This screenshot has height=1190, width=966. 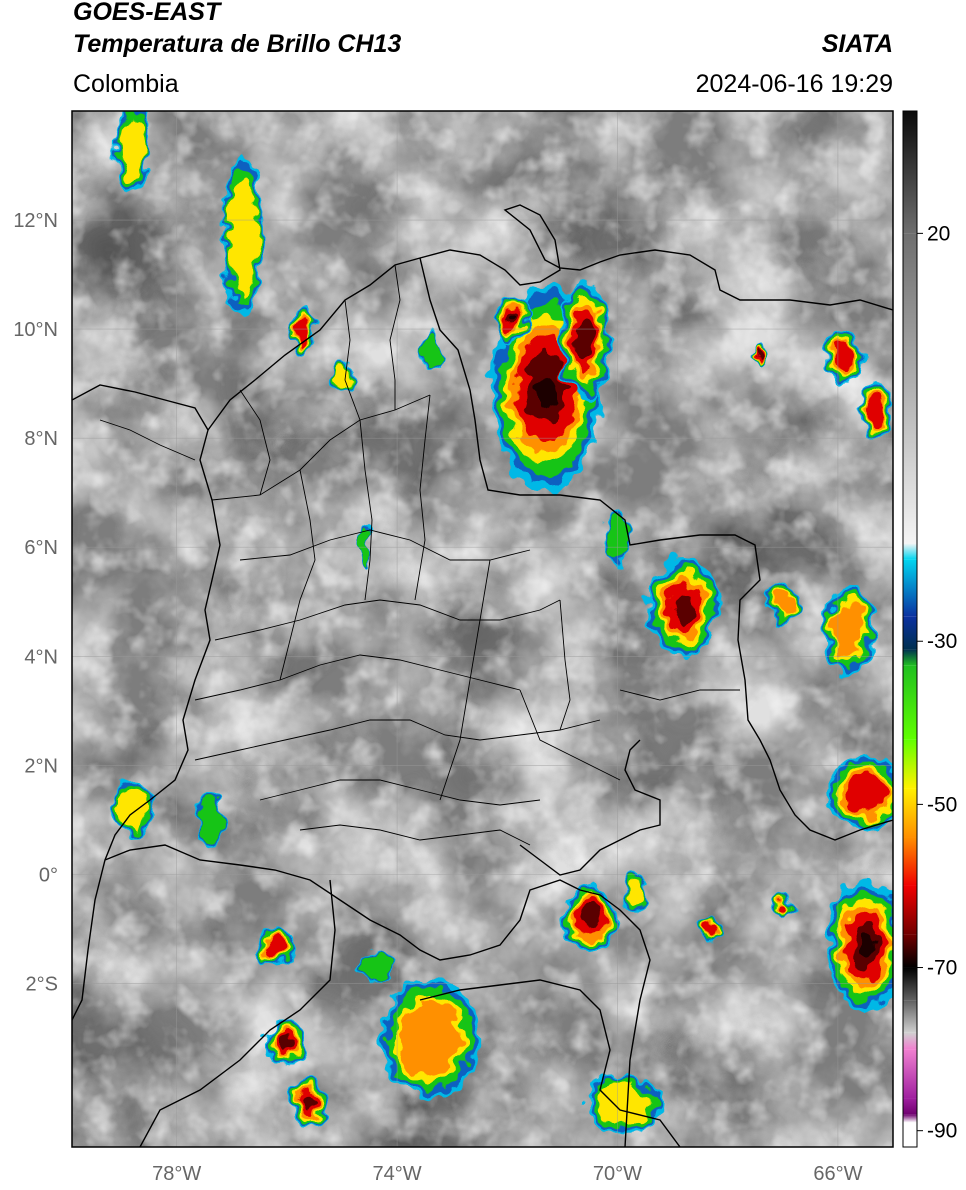 I want to click on colorbar-tick-label: -50, so click(x=942, y=804).